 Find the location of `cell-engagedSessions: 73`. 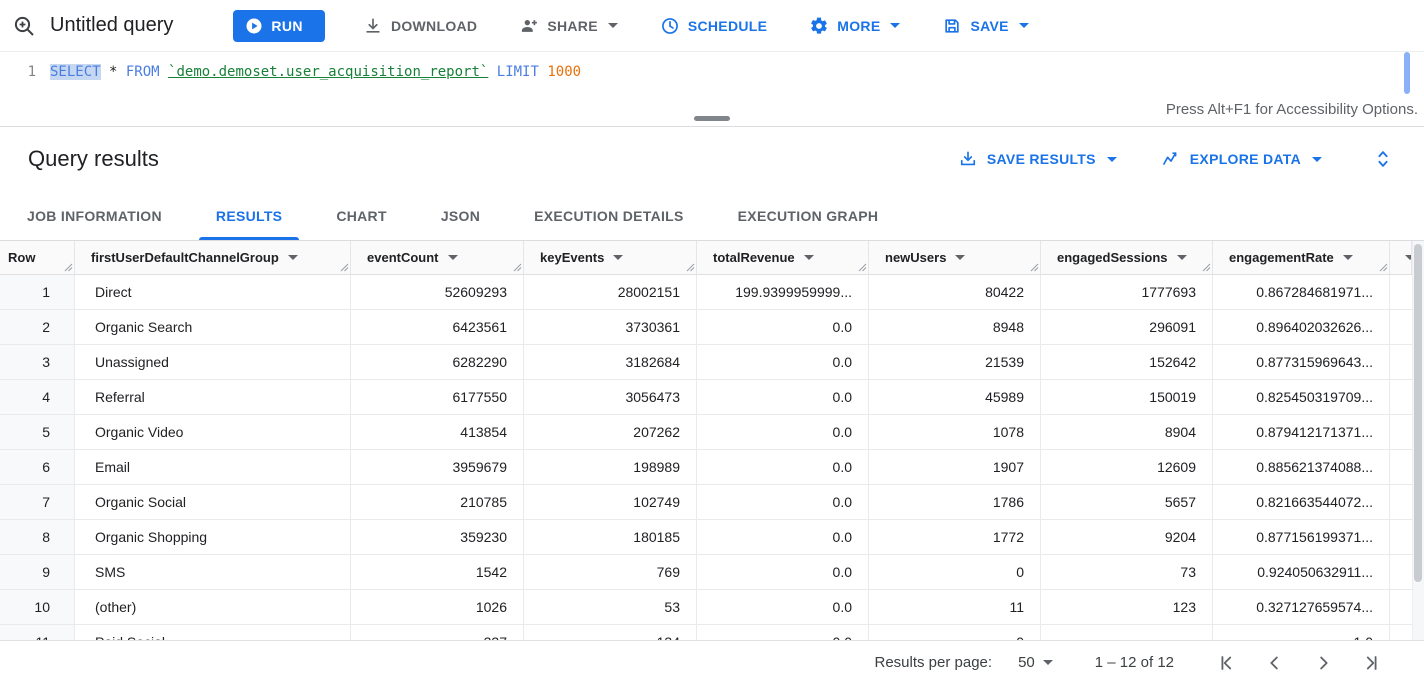

cell-engagedSessions: 73 is located at coordinates (1127, 572).